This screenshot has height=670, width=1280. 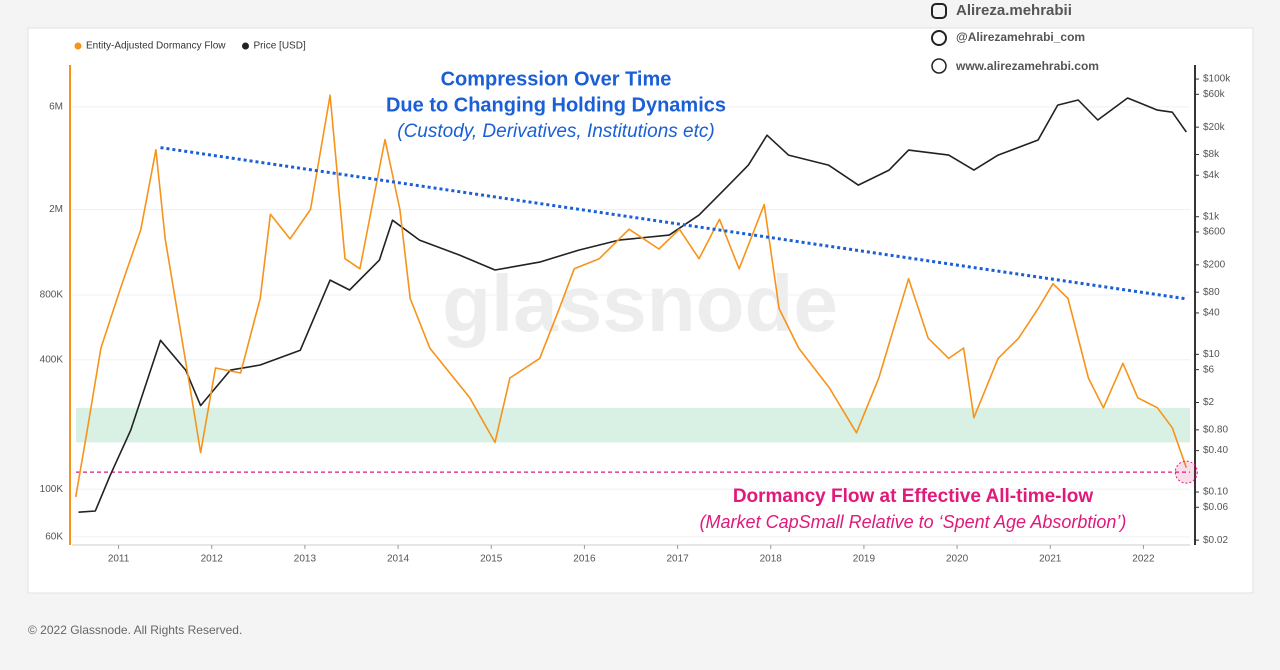 I want to click on y2-tick-label: $80, so click(x=1211, y=292).